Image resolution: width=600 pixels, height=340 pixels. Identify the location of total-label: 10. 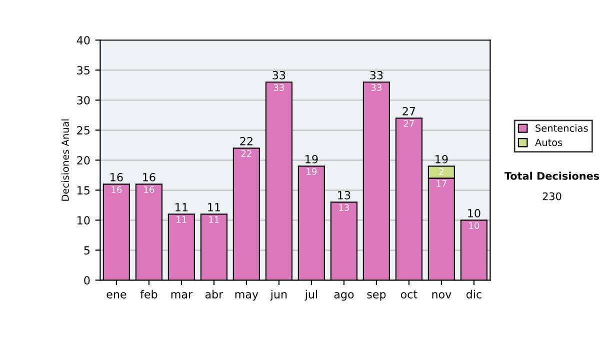
(474, 213).